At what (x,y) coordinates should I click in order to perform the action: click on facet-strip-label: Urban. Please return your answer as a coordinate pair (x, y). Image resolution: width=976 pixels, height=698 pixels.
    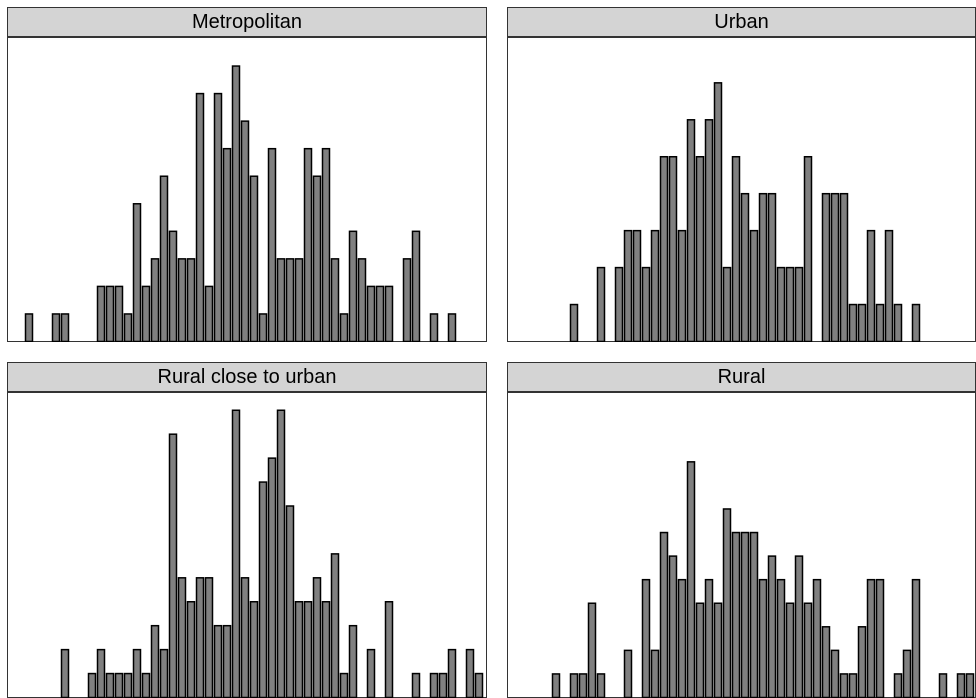
    Looking at the image, I should click on (741, 22).